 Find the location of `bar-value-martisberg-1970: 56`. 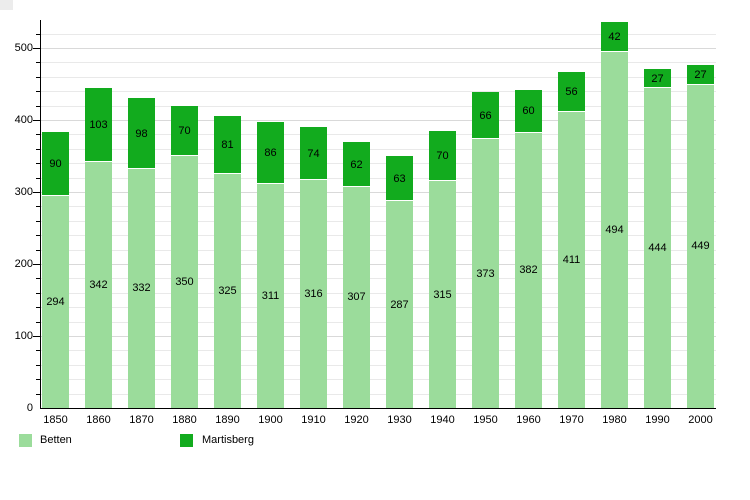

bar-value-martisberg-1970: 56 is located at coordinates (571, 91).